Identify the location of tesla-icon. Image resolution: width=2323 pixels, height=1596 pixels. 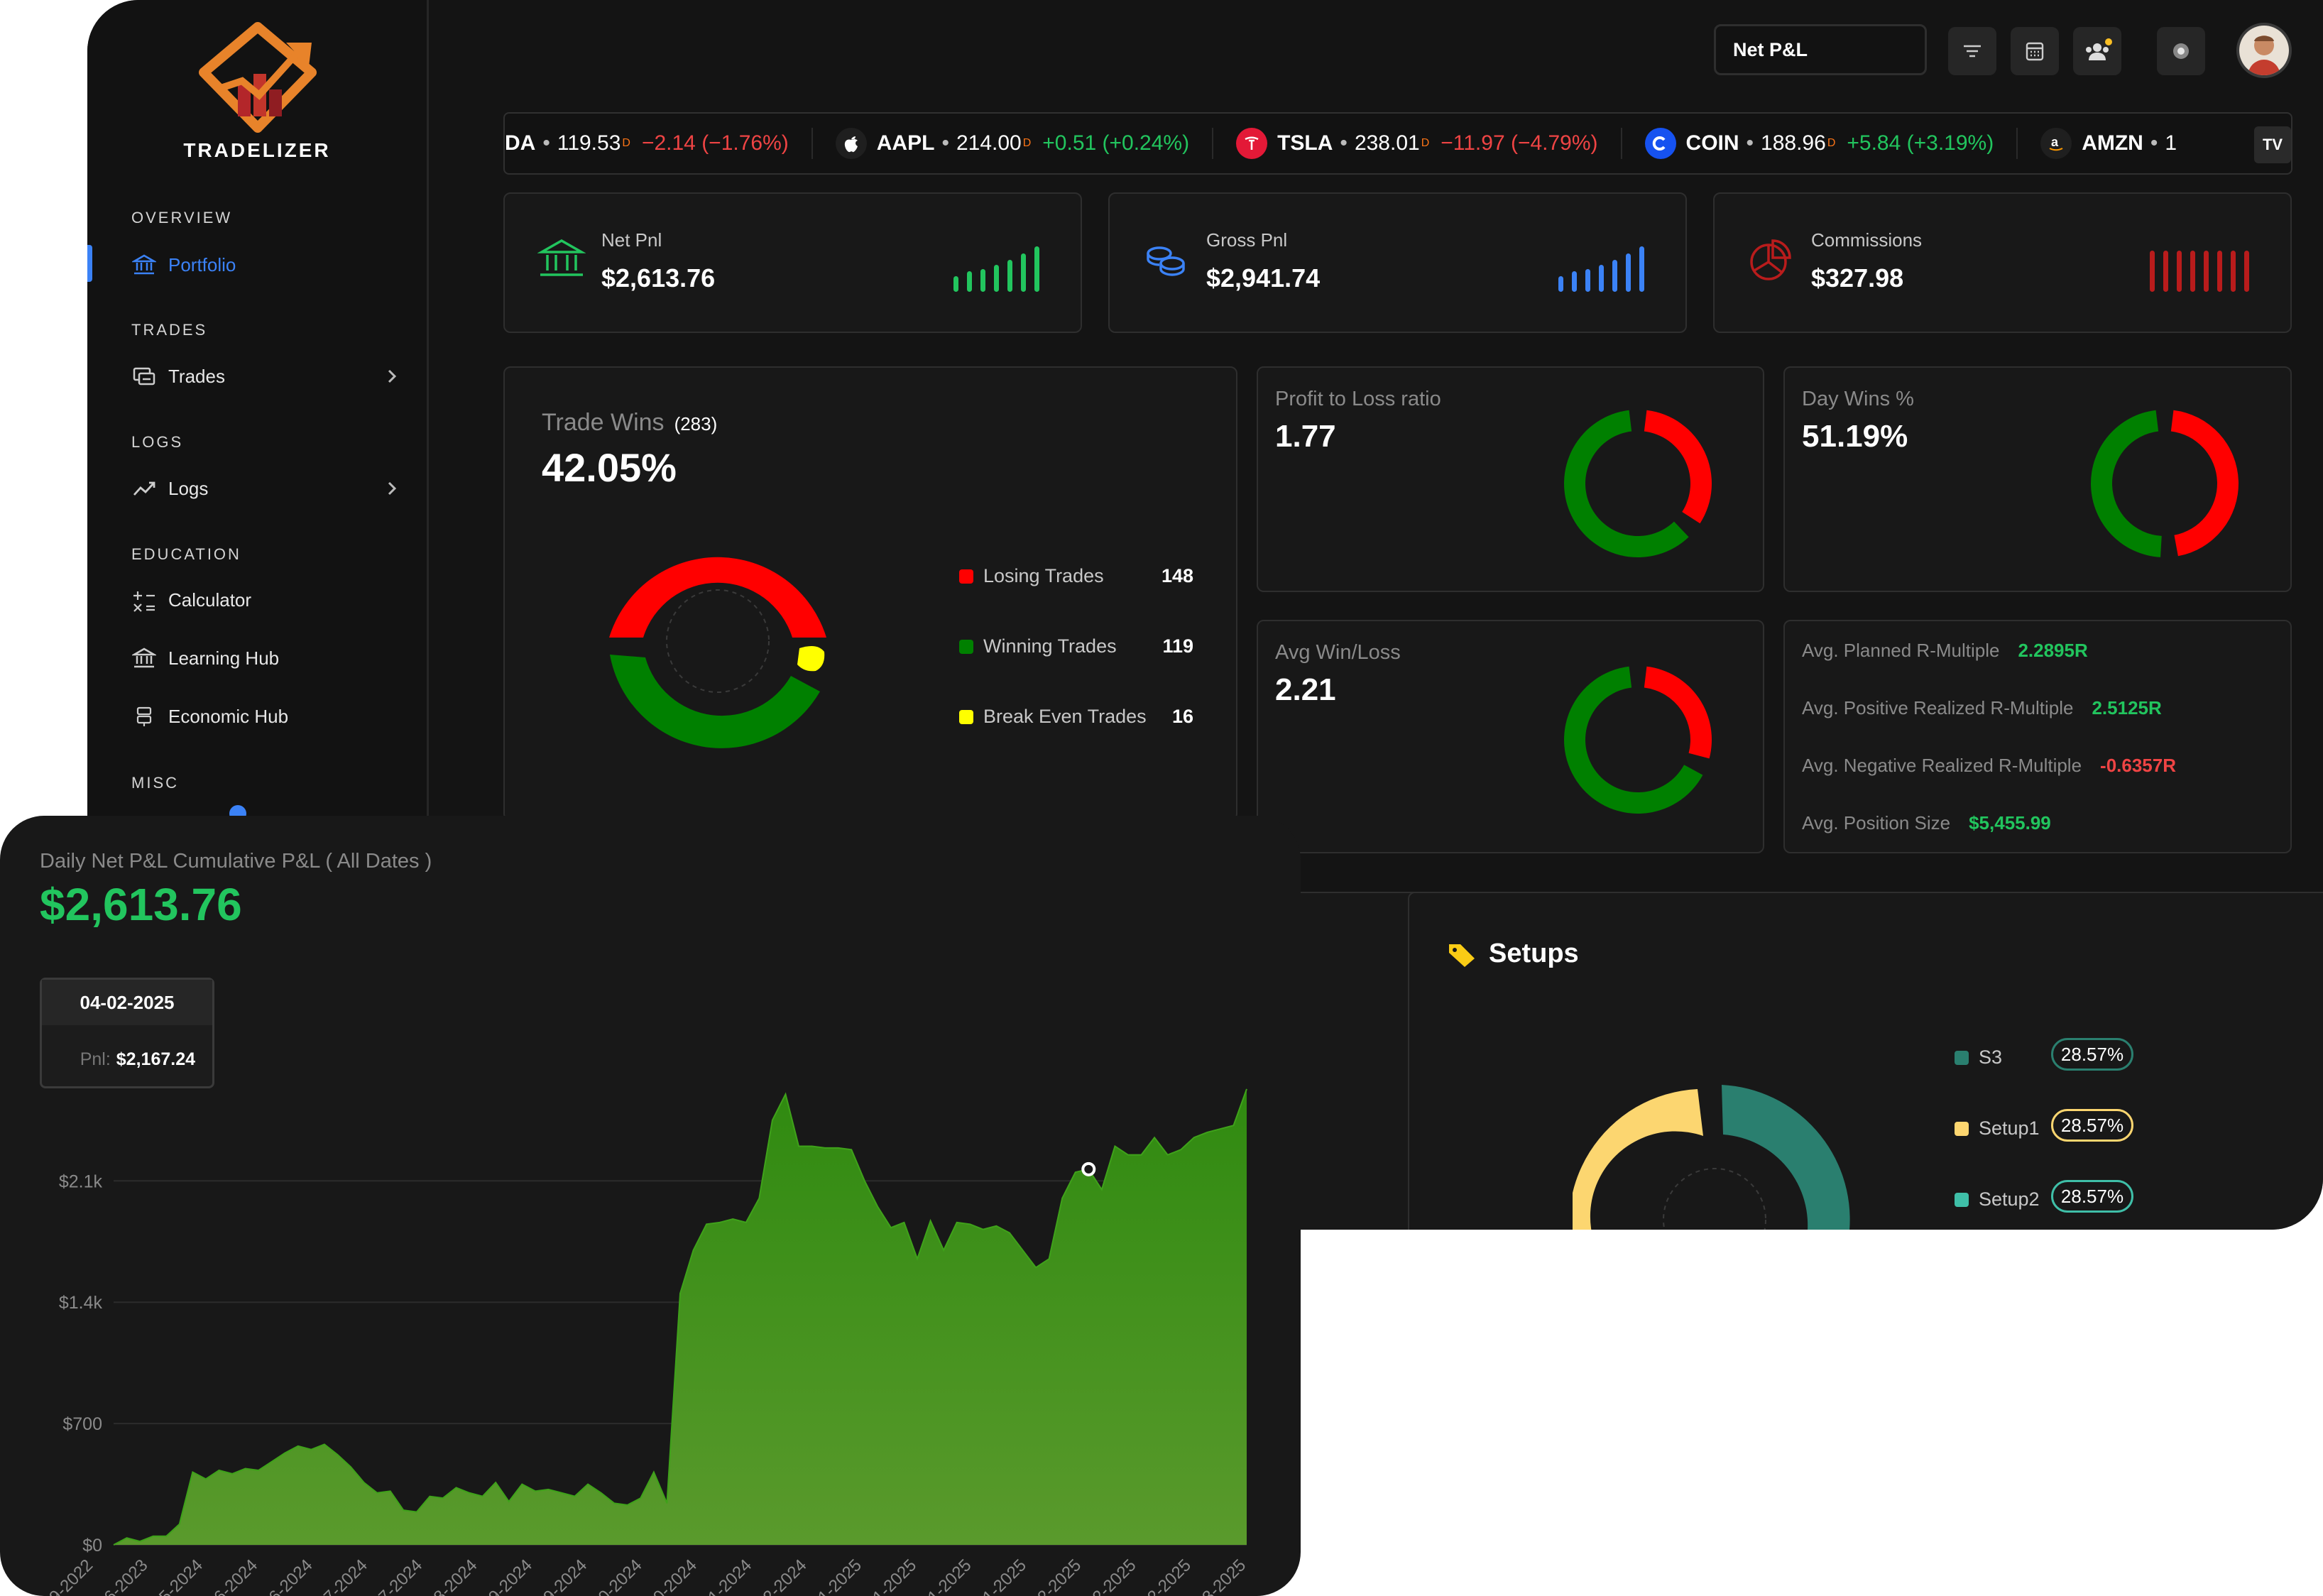
(1252, 143).